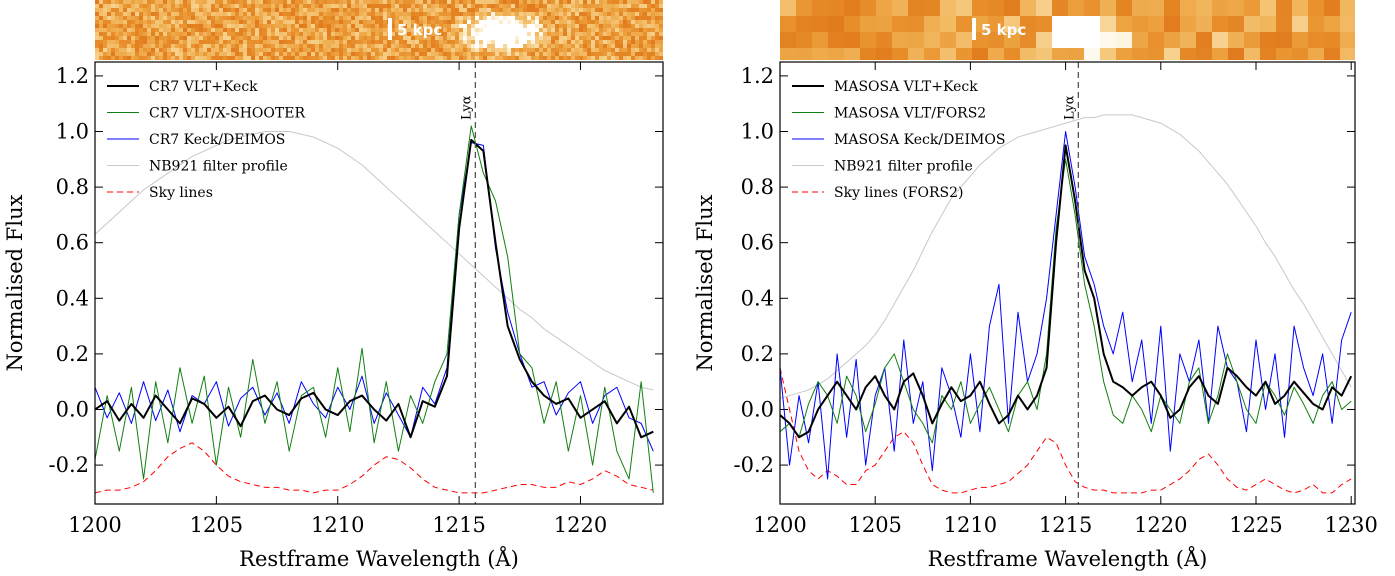 The height and width of the screenshot is (576, 1395). Describe the element at coordinates (1160, 525) in the screenshot. I see `x-tick-label: 1220` at that location.